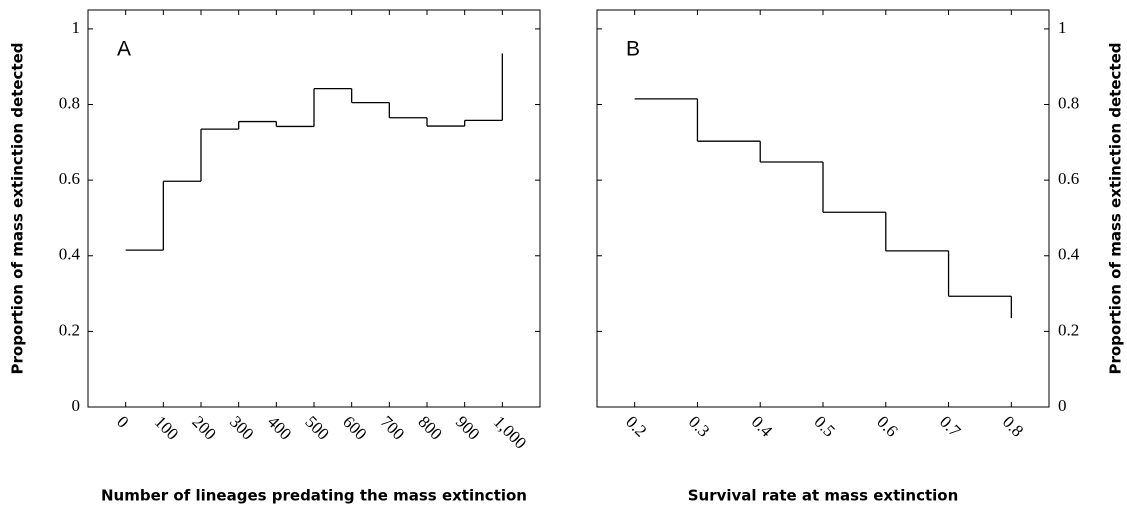 This screenshot has height=514, width=1127. Describe the element at coordinates (166, 427) in the screenshot. I see `x-tick-label: 100` at that location.